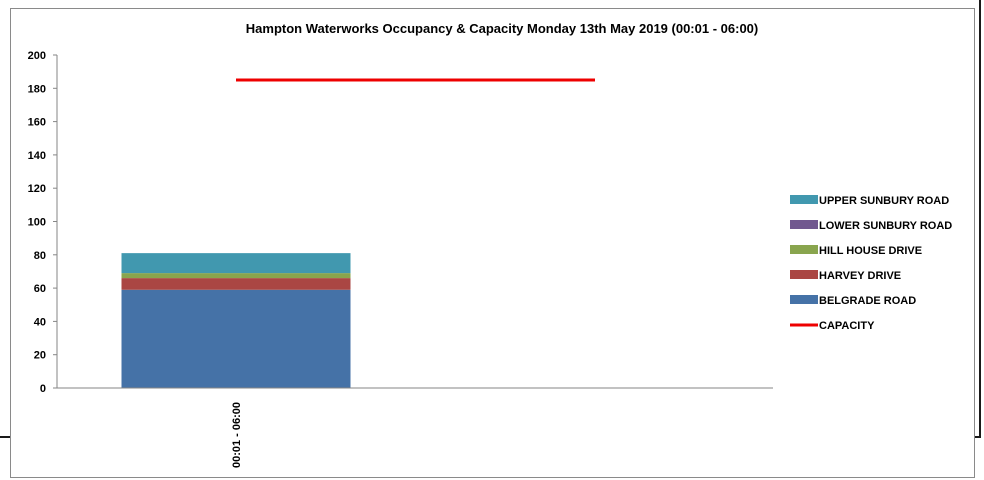  Describe the element at coordinates (43, 389) in the screenshot. I see `y-tick-label: 0` at that location.